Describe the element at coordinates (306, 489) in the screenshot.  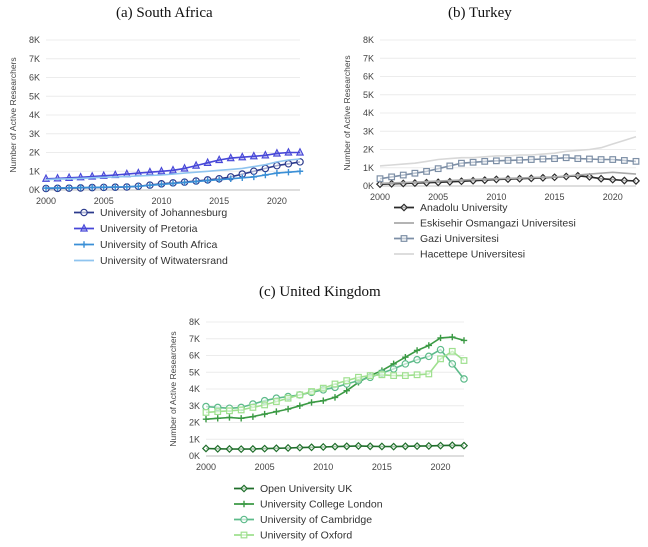
I see `legend-label: Open University UK` at that location.